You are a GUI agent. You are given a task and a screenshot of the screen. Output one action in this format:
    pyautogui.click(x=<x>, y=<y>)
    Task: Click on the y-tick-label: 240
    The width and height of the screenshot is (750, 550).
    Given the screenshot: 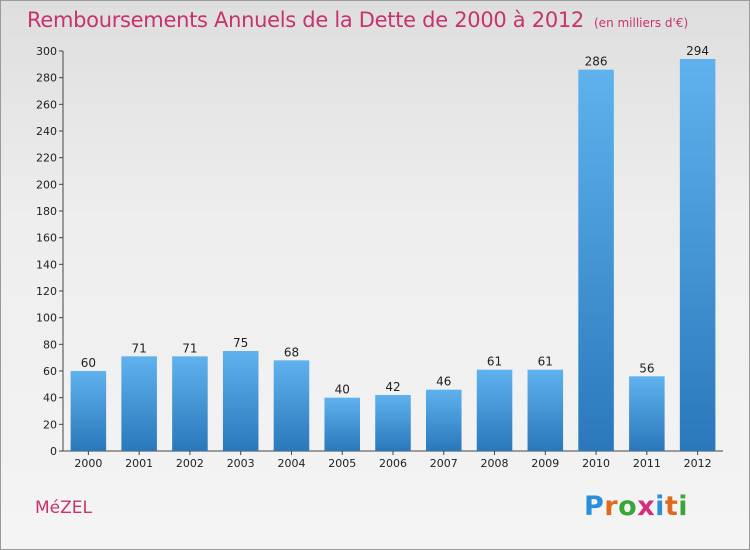 What is the action you would take?
    pyautogui.click(x=46, y=131)
    